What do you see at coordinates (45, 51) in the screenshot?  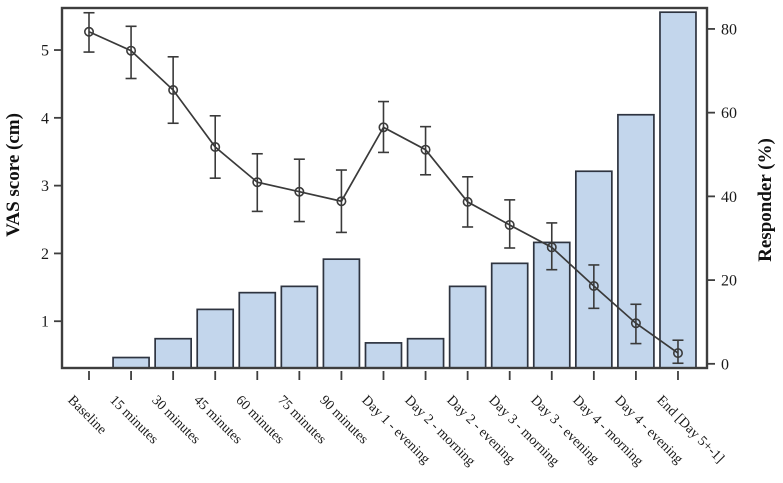 I see `left-tick-label: 5` at bounding box center [45, 51].